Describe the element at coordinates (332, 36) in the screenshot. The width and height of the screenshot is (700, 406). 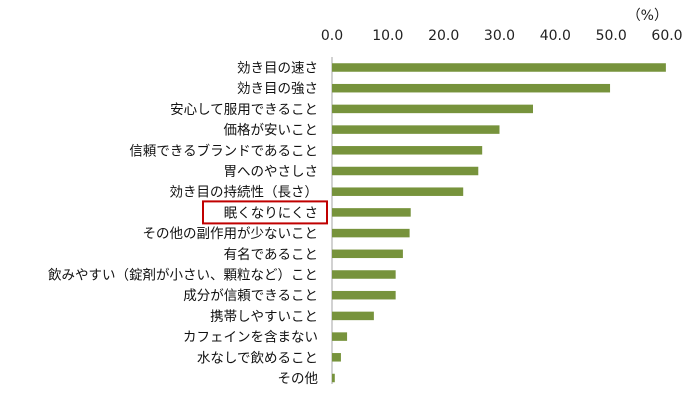
I see `x-tick-label: 0.0` at that location.